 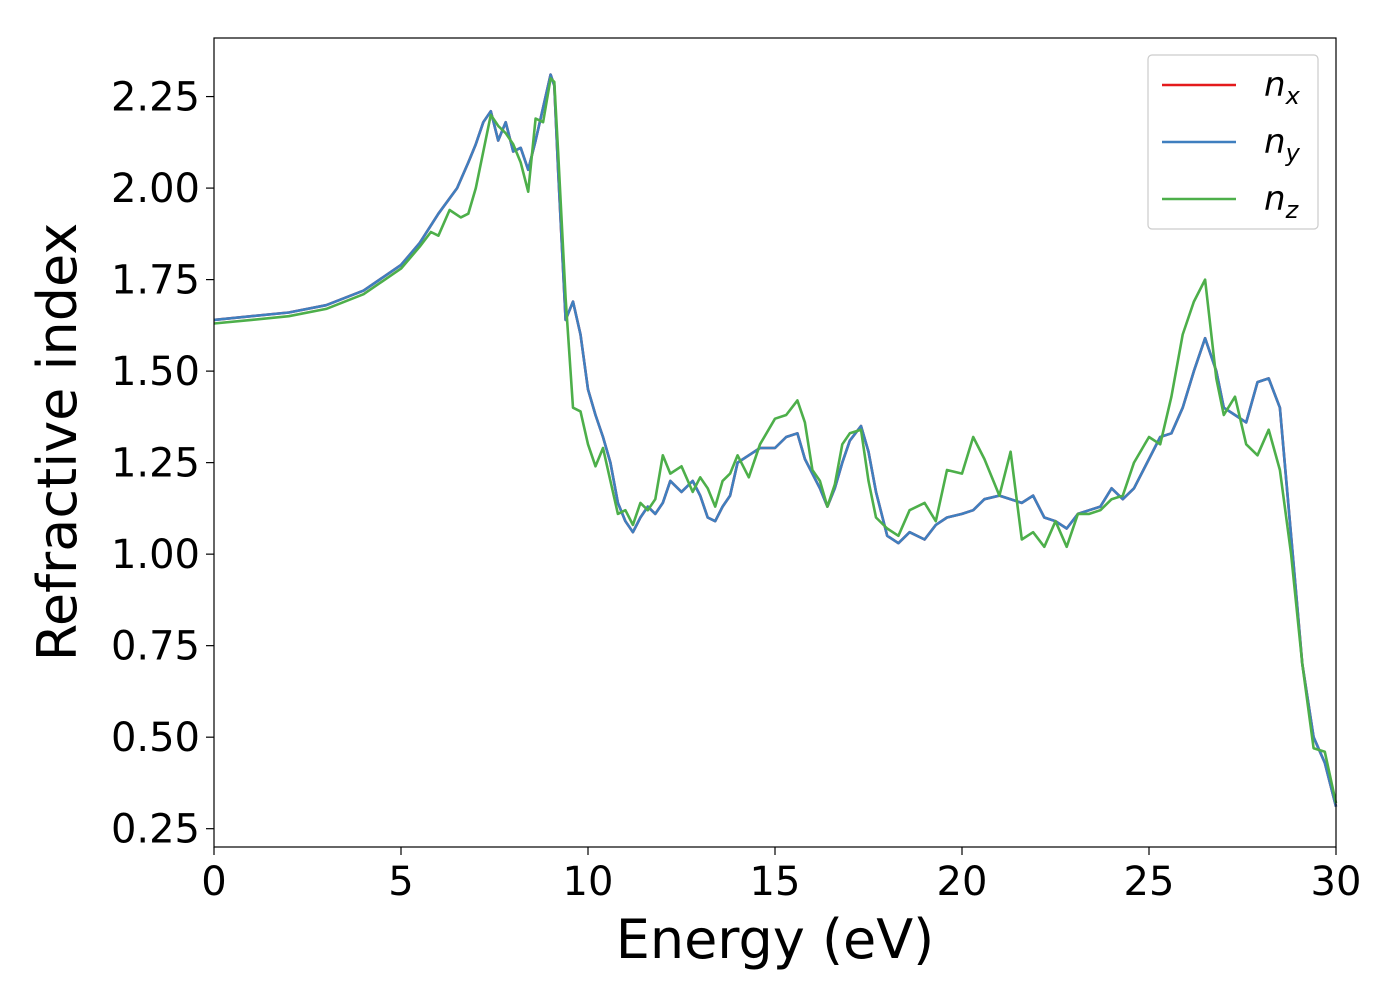 I want to click on x-axis: 0 5 10 15 20 25 30, so click(x=781, y=876).